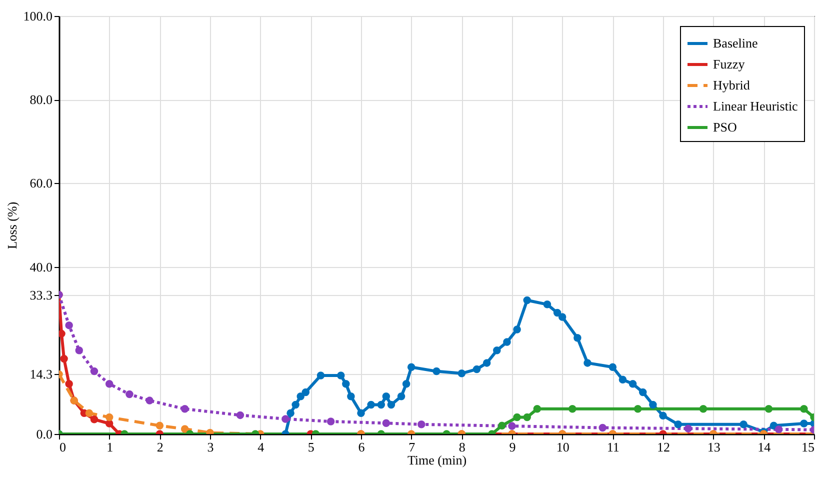 The width and height of the screenshot is (835, 479). Describe the element at coordinates (160, 447) in the screenshot. I see `x-tick-label: 2` at that location.